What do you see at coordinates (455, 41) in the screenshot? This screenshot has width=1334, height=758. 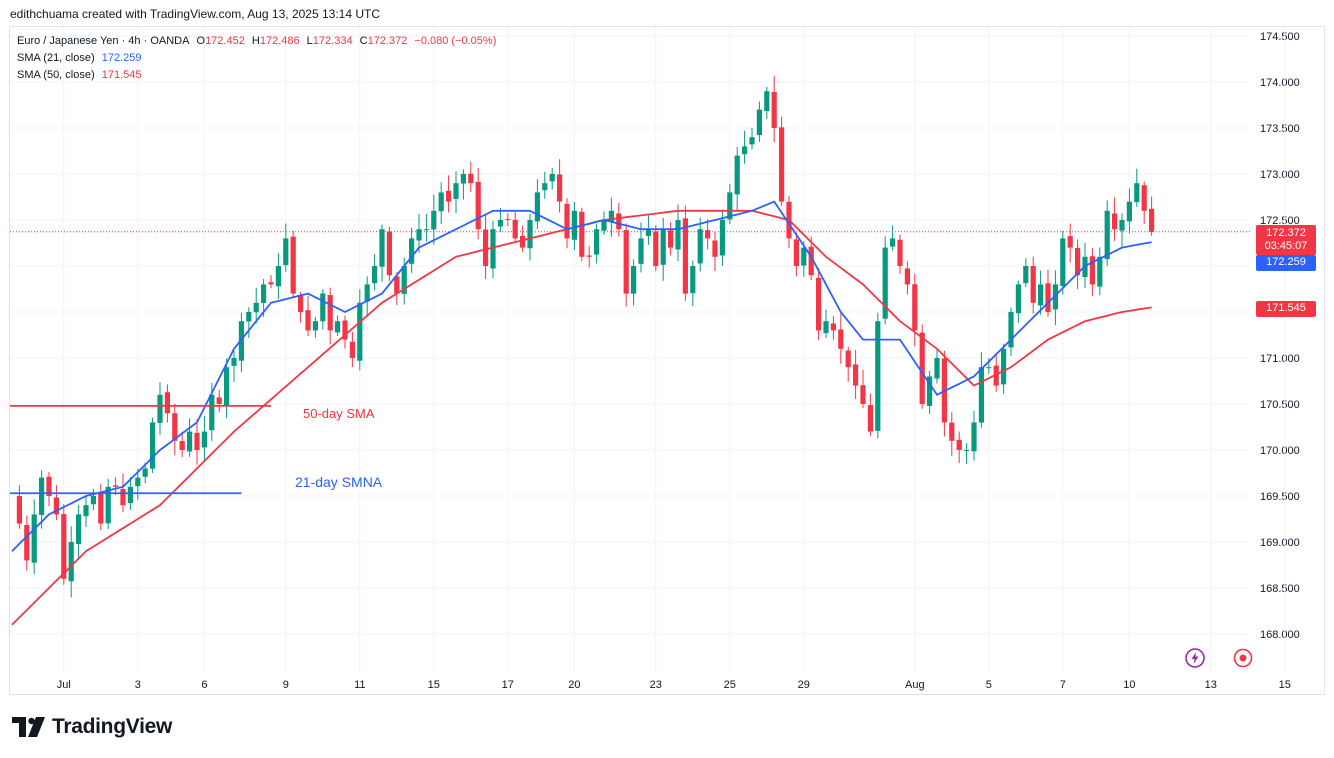 I see `change-value: −0.080 (−0.05%)` at bounding box center [455, 41].